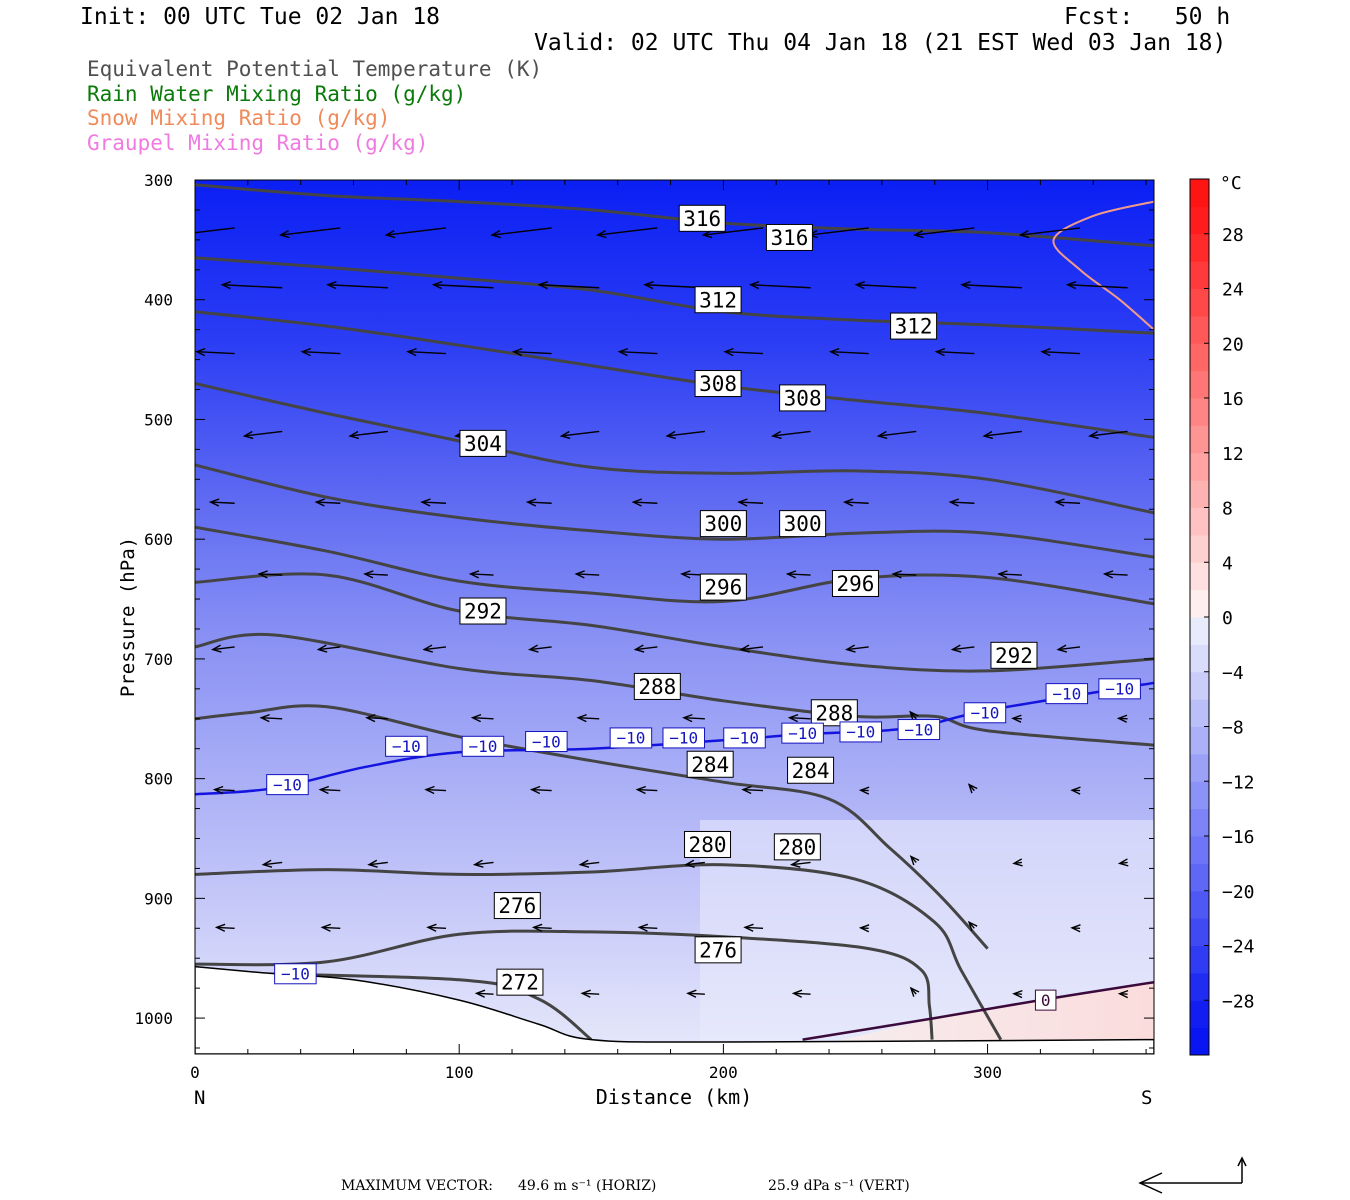 The height and width of the screenshot is (1200, 1350). What do you see at coordinates (811, 771) in the screenshot?
I see `contour-label: 284` at bounding box center [811, 771].